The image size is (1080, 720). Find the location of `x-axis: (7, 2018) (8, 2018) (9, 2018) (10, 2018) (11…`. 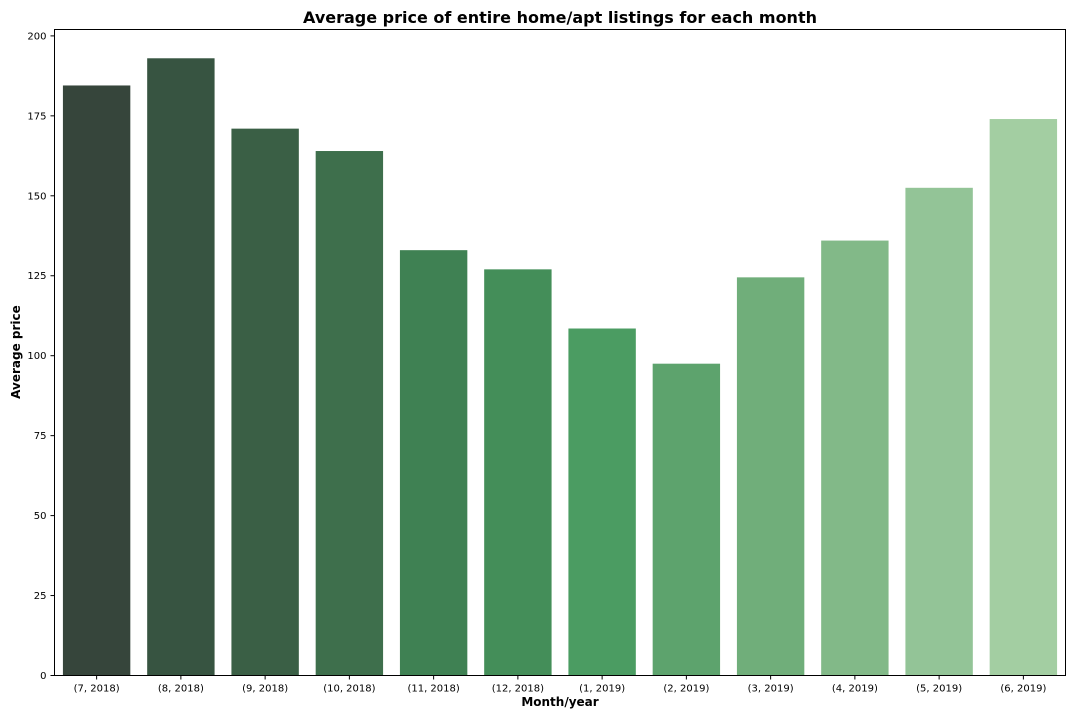

x-axis: (7, 2018) (8, 2018) (9, 2018) (10, 2018) (11… is located at coordinates (560, 685).